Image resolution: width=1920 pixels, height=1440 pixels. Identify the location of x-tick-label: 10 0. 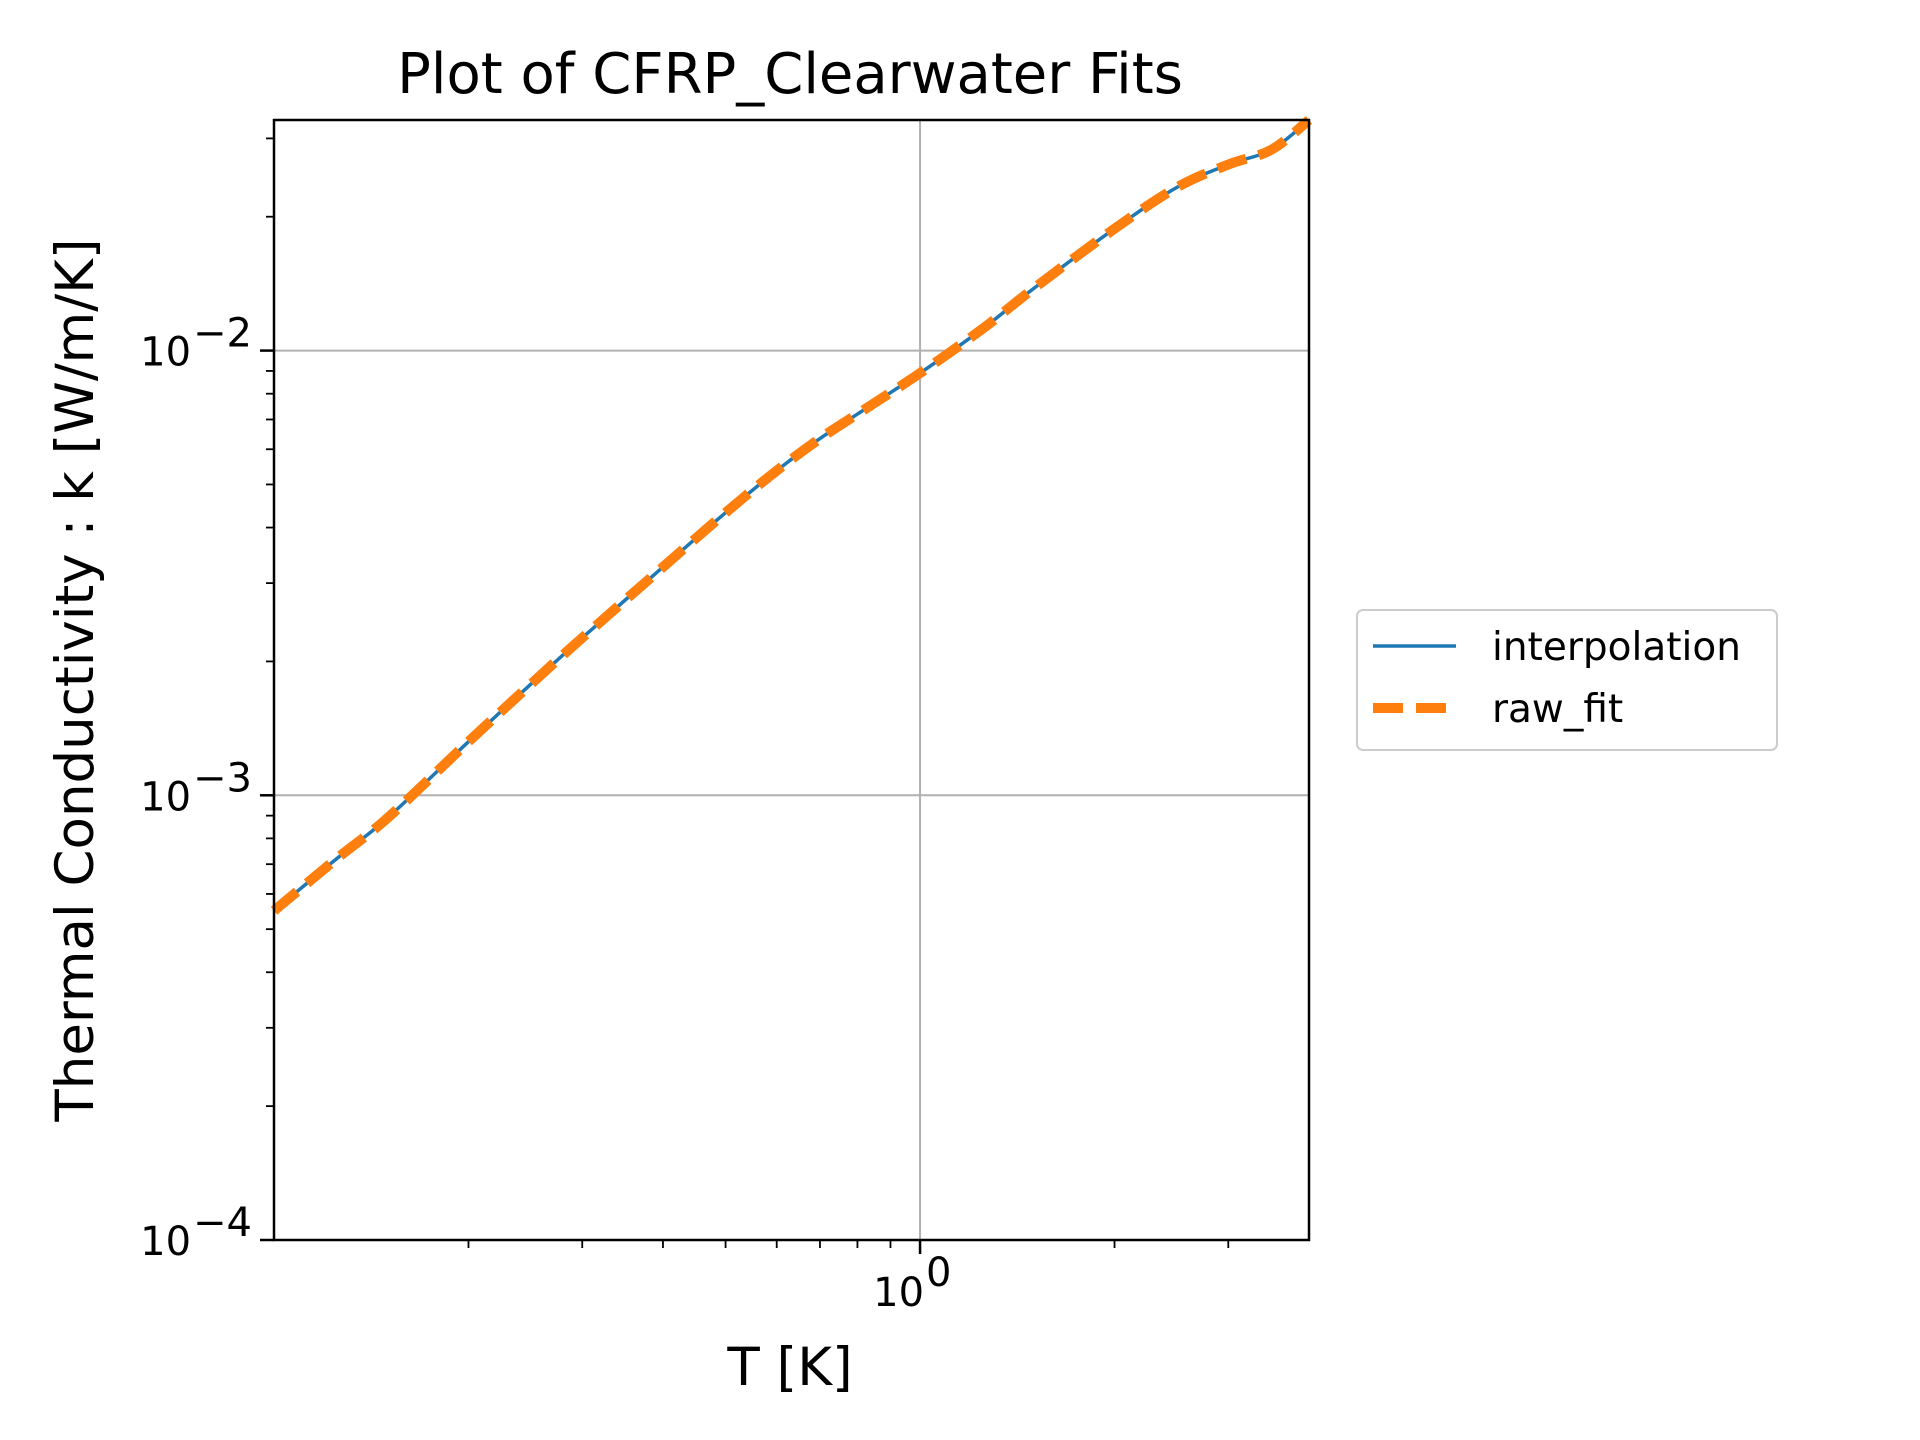
(912, 1283).